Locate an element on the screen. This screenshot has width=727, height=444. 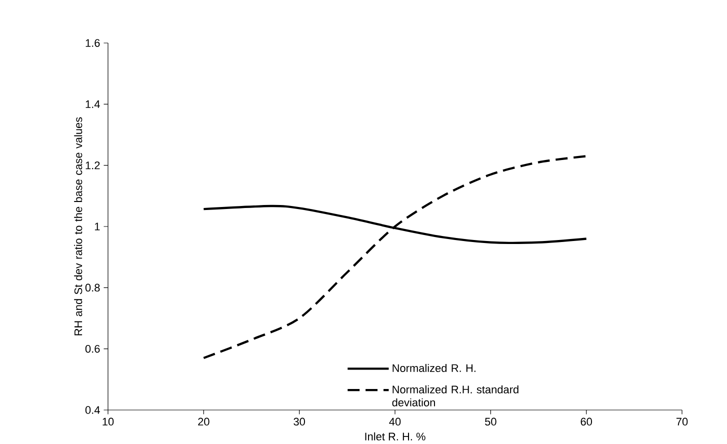
legend-label: Normalized R.H. standard deviation is located at coordinates (455, 395).